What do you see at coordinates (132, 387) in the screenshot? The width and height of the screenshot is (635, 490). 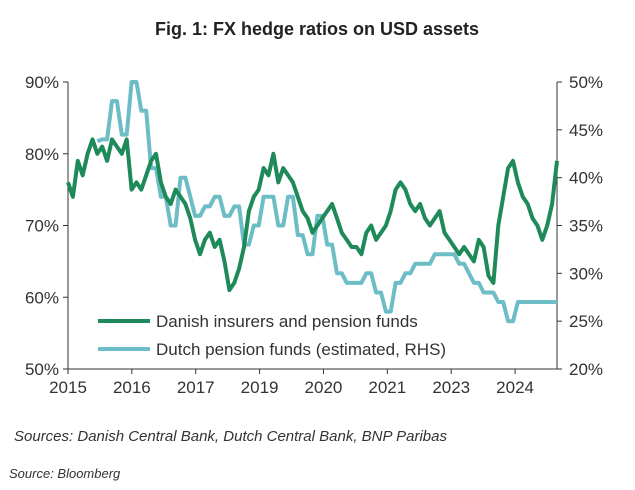 I see `x-tick-label: 2016` at bounding box center [132, 387].